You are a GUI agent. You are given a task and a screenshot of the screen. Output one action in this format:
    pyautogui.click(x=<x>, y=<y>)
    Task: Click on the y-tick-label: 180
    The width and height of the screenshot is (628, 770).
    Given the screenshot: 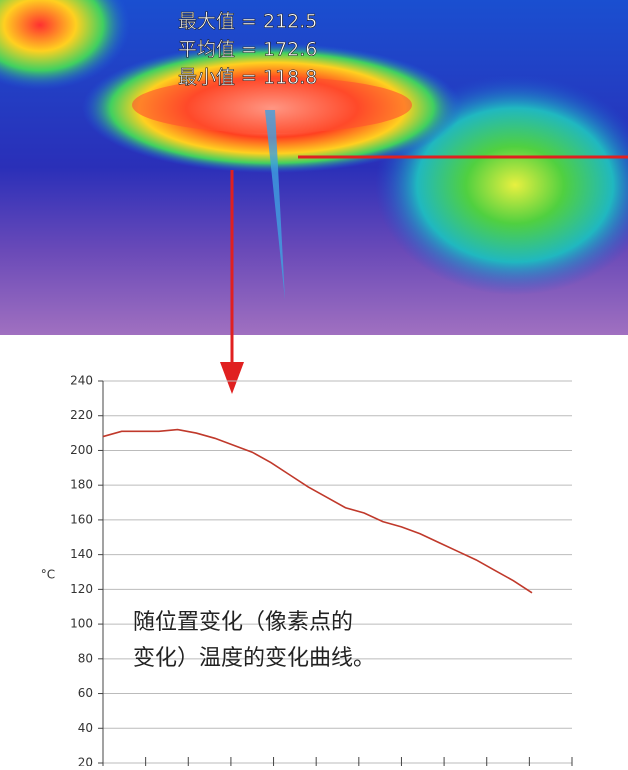 What is the action you would take?
    pyautogui.click(x=81, y=485)
    